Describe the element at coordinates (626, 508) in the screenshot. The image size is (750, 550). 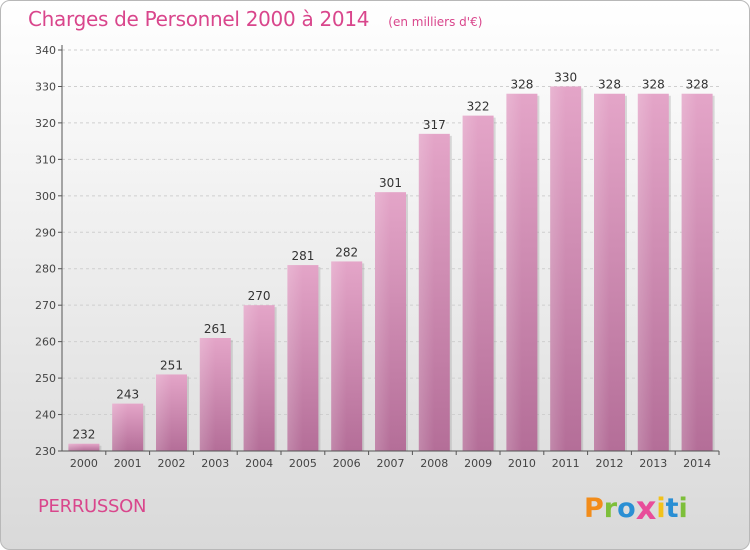
I see `logo-letter: o` at that location.